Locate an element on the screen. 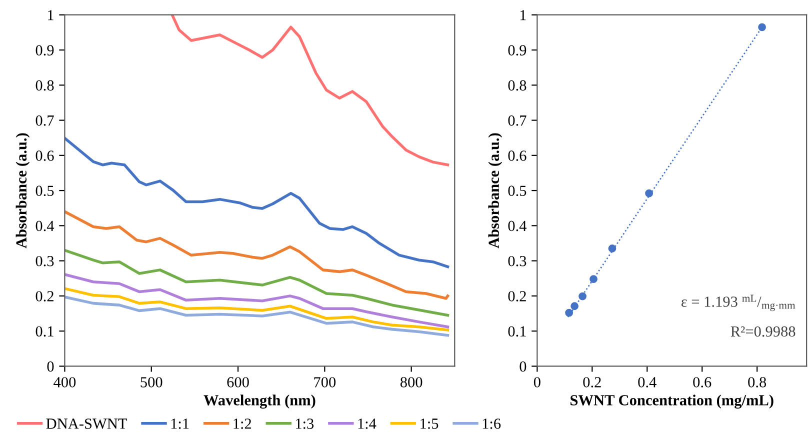  legend-label: 1:4 is located at coordinates (367, 423).